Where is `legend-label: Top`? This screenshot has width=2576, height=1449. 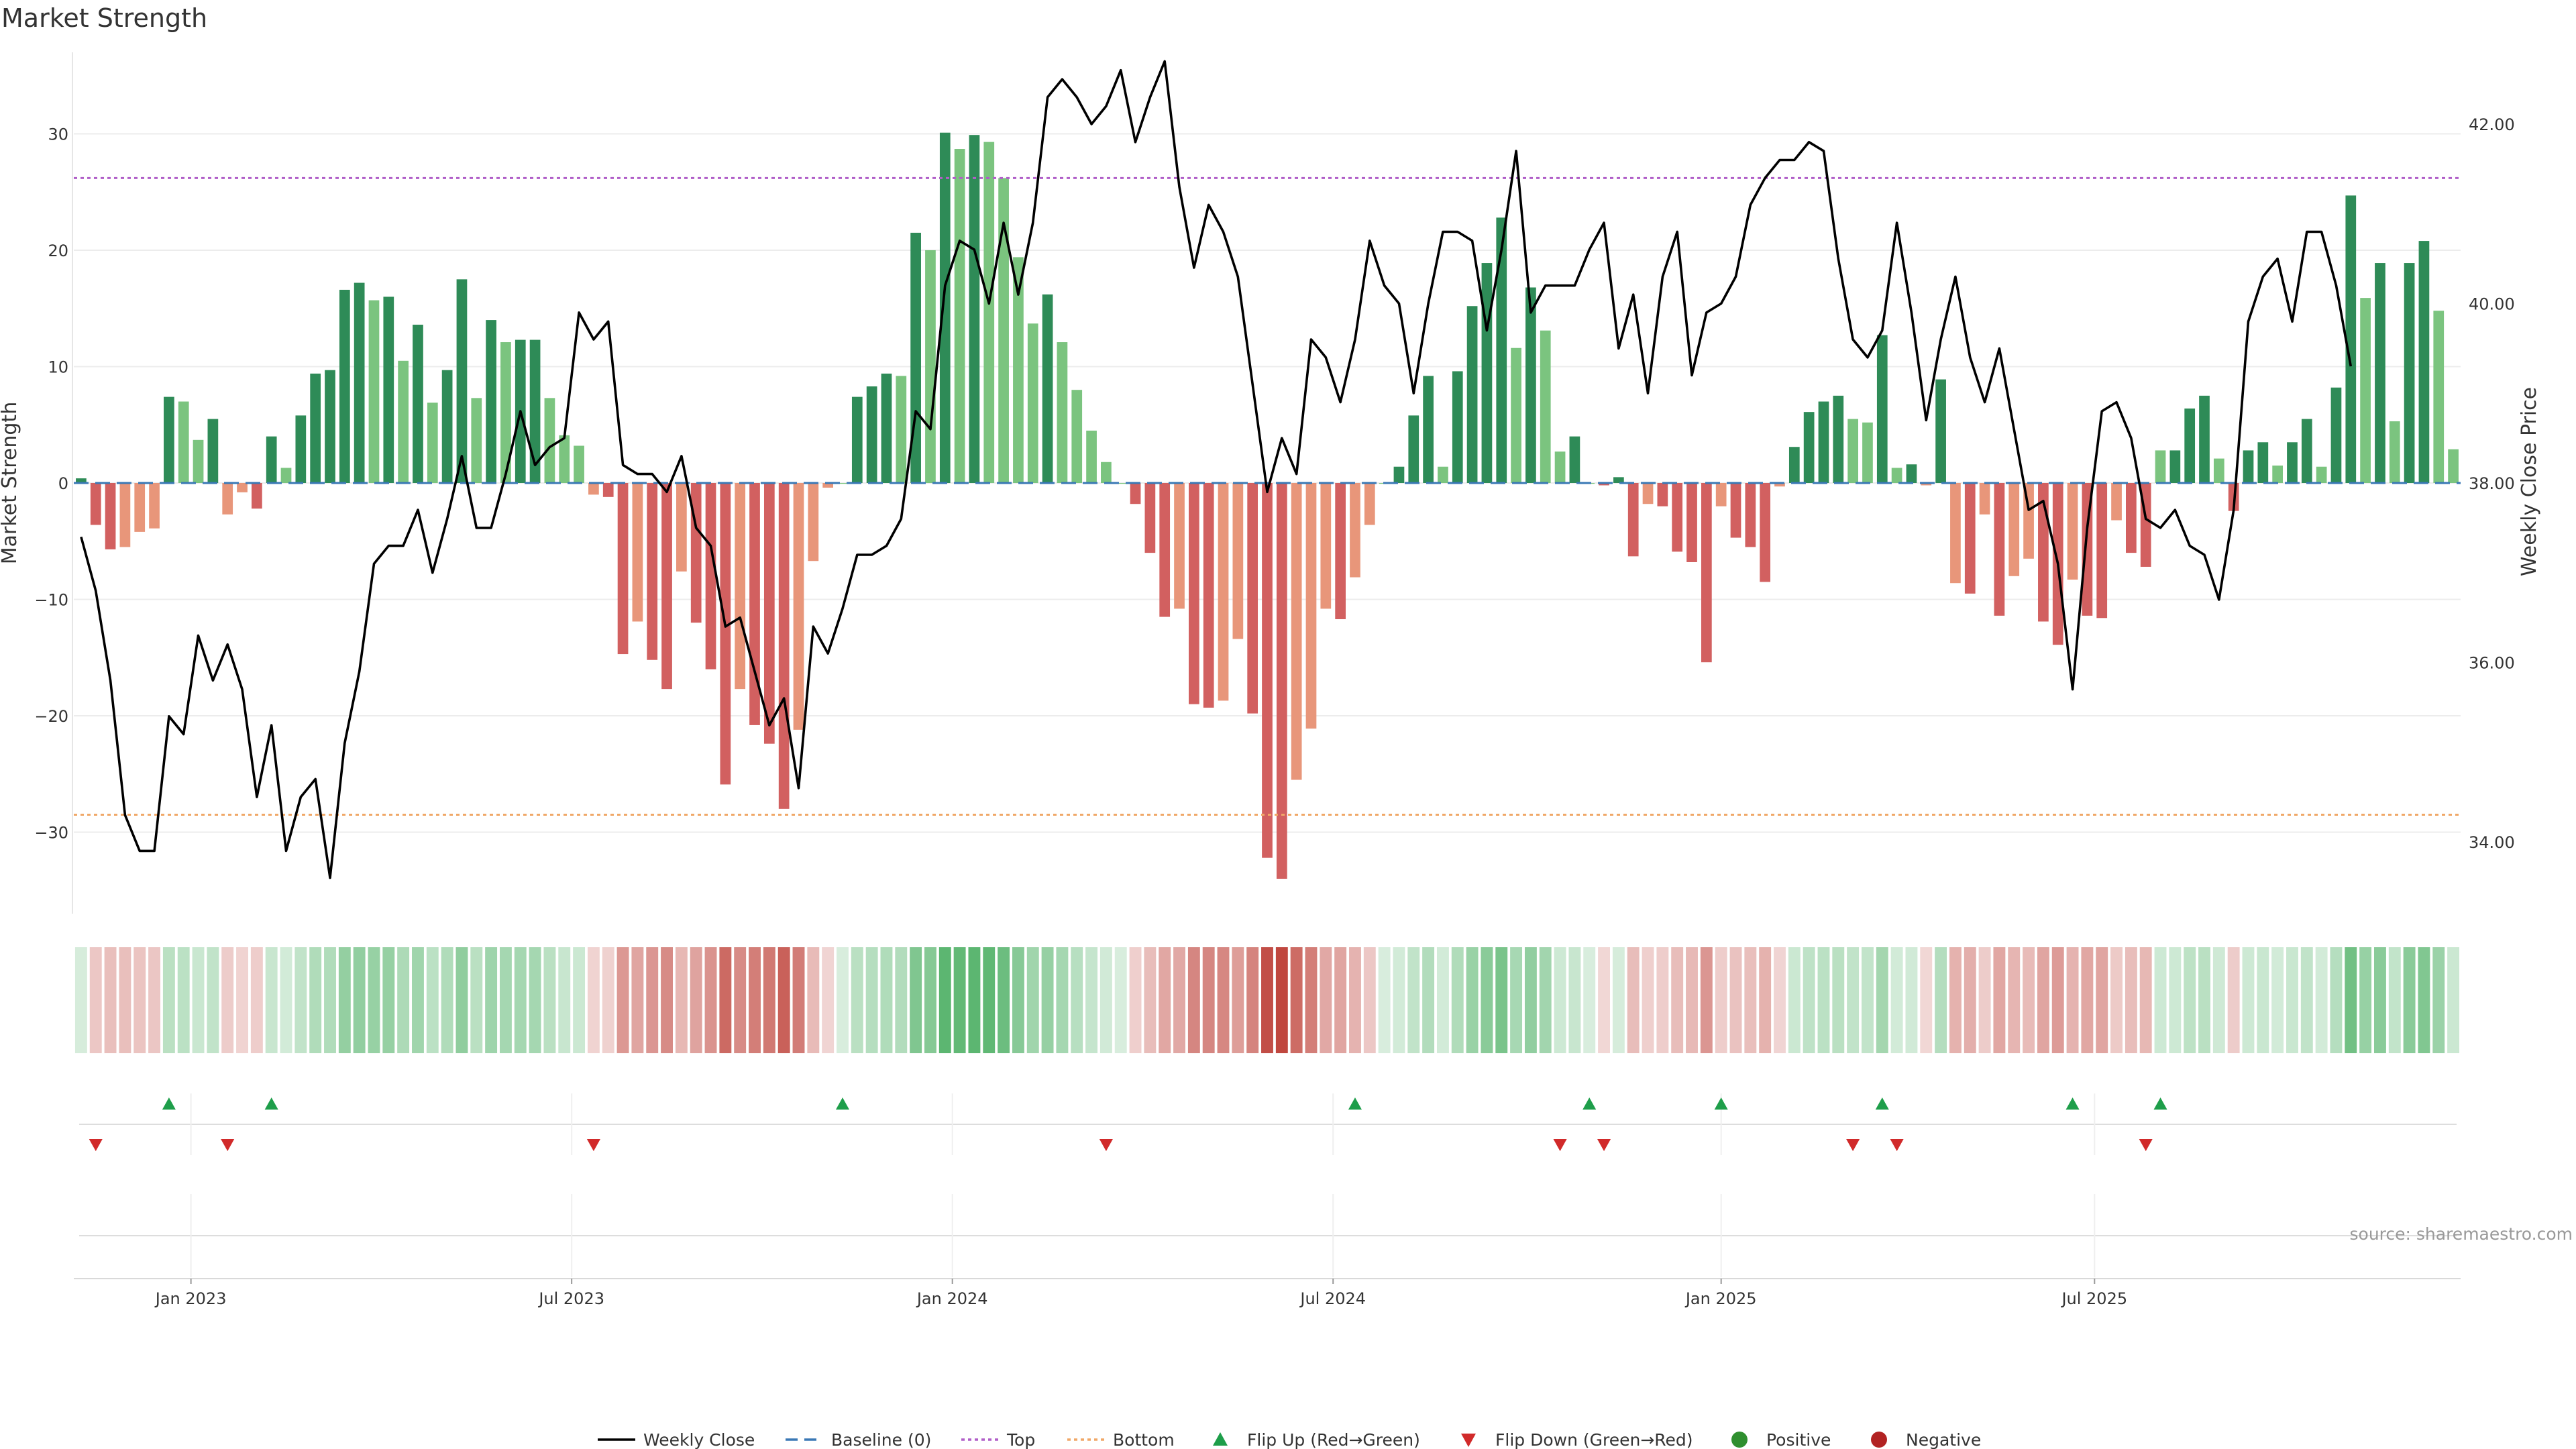
legend-label: Top is located at coordinates (1020, 1439).